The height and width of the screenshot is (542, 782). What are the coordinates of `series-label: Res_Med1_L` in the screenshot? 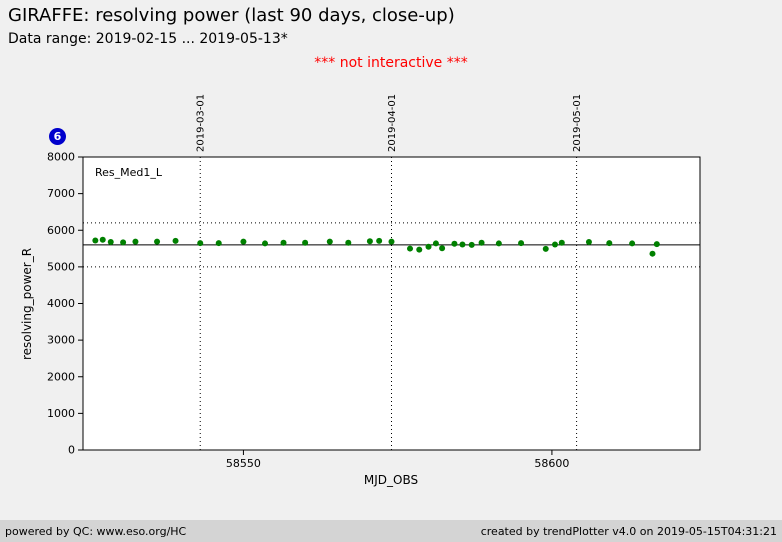 It's located at (129, 172).